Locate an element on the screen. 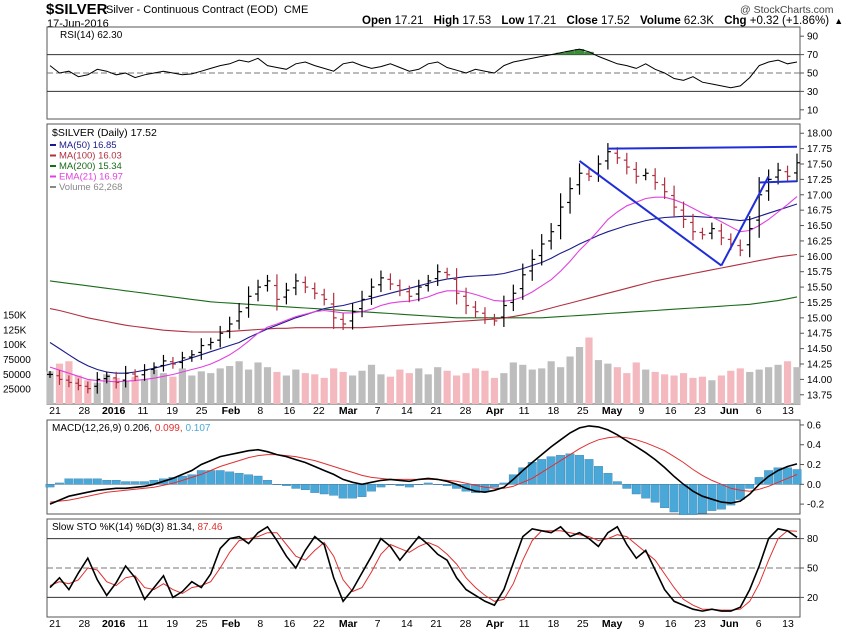 This screenshot has width=850, height=633. x-axis-label-bottom: 11 is located at coordinates (143, 624).